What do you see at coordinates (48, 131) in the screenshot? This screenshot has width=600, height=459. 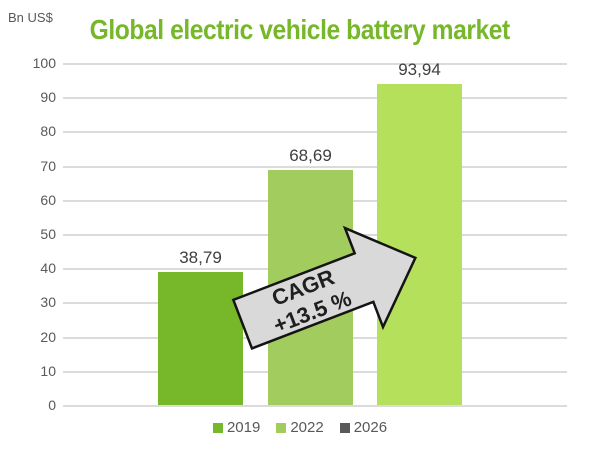 I see `y-axis-tick-label: 80` at bounding box center [48, 131].